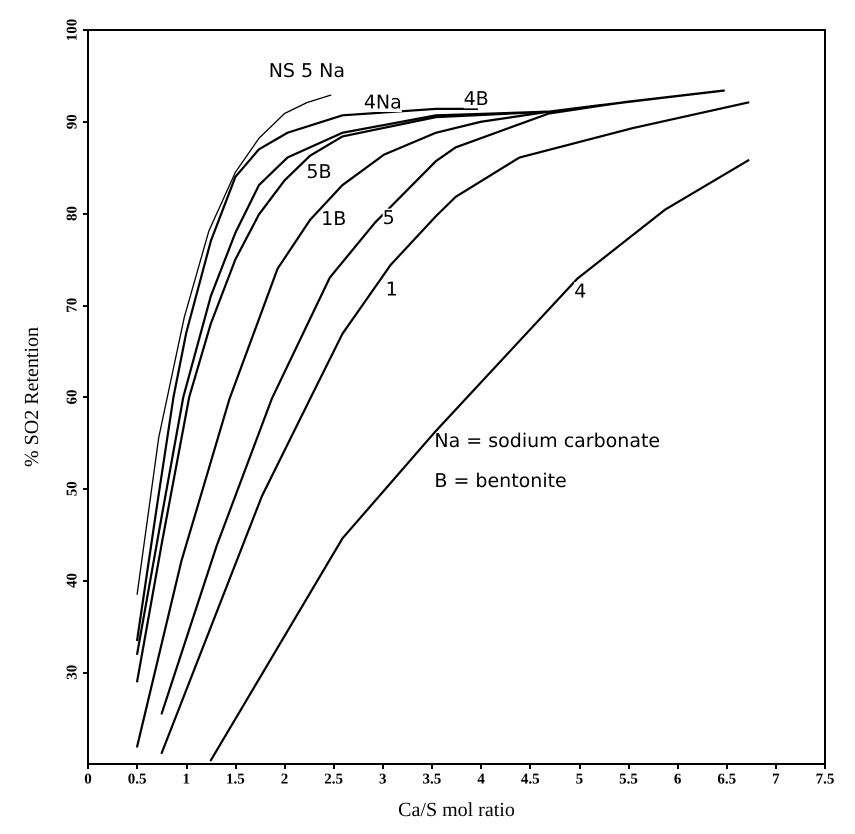  I want to click on y-tick-label: 80, so click(72, 213).